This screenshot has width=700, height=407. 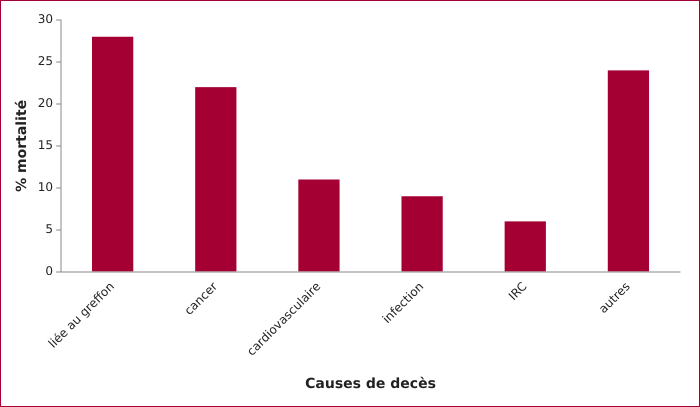 What do you see at coordinates (46, 61) in the screenshot?
I see `y-tick-label: 25` at bounding box center [46, 61].